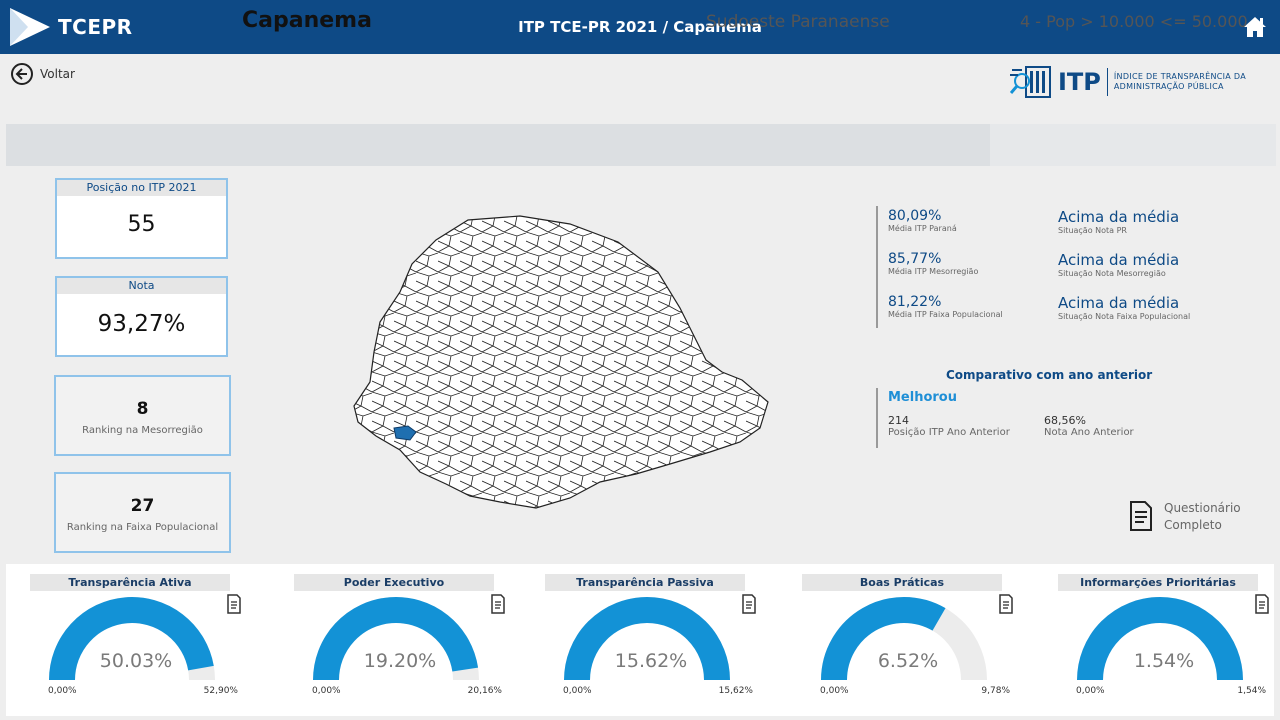 Image resolution: width=1280 pixels, height=720 pixels. Describe the element at coordinates (141, 324) in the screenshot. I see `score-card-value: 93,27%` at that location.